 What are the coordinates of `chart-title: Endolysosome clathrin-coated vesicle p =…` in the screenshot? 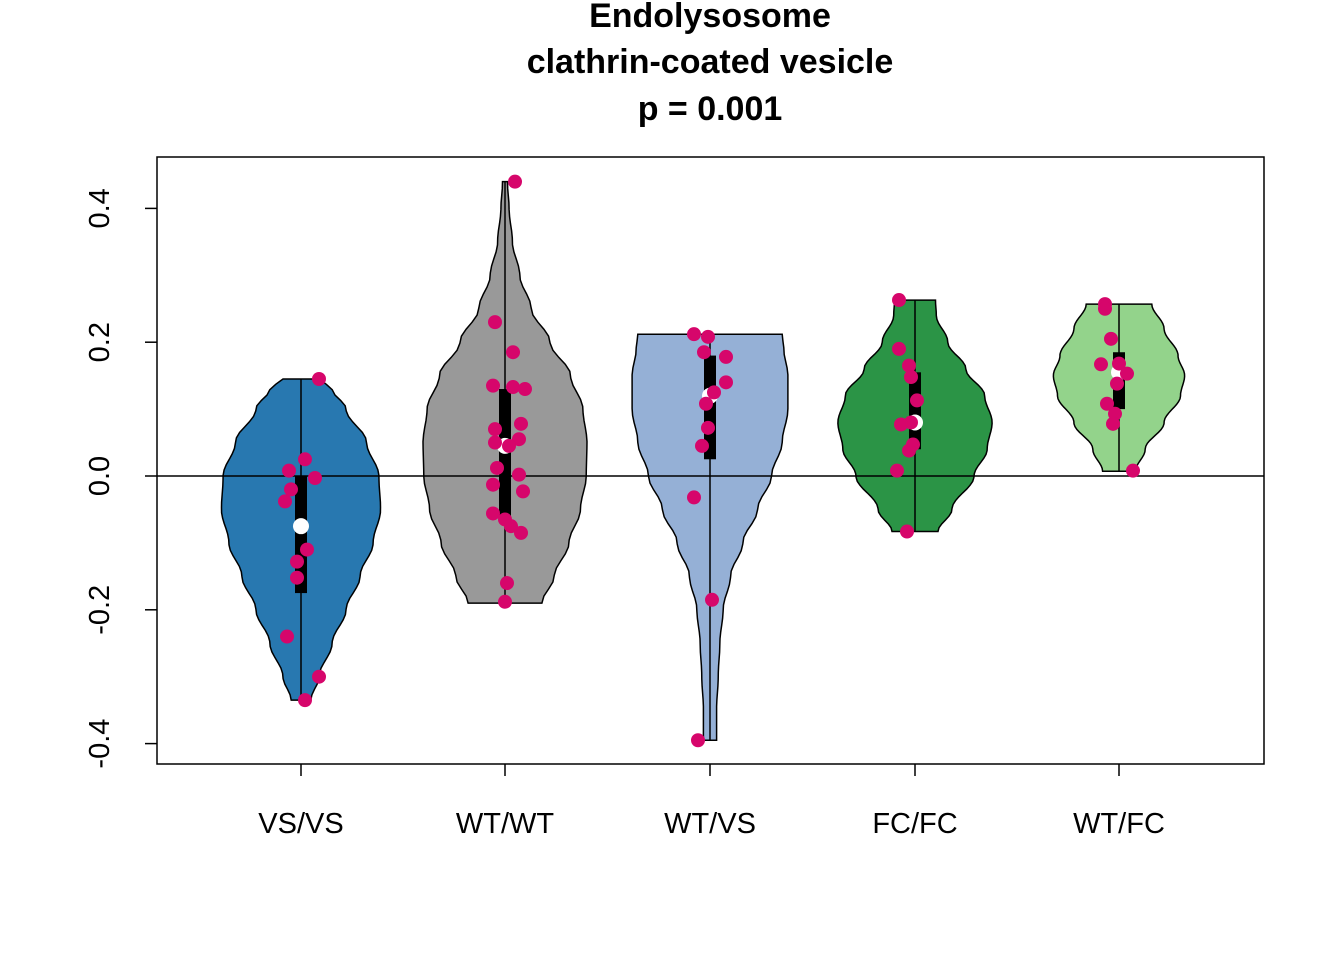 It's located at (710, 64).